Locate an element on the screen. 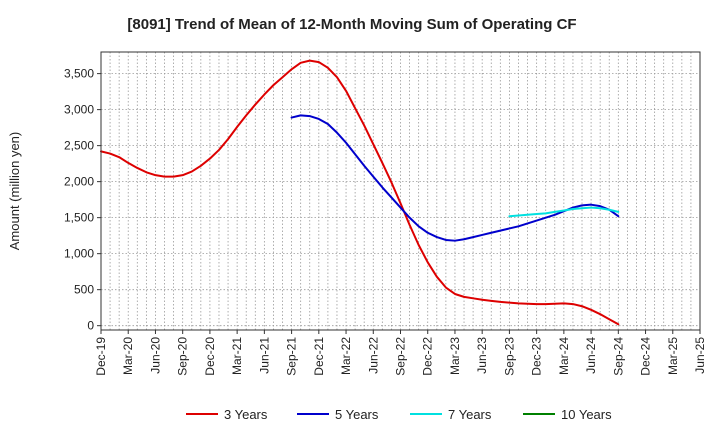  x-tick-label: Mar-25 is located at coordinates (673, 356).